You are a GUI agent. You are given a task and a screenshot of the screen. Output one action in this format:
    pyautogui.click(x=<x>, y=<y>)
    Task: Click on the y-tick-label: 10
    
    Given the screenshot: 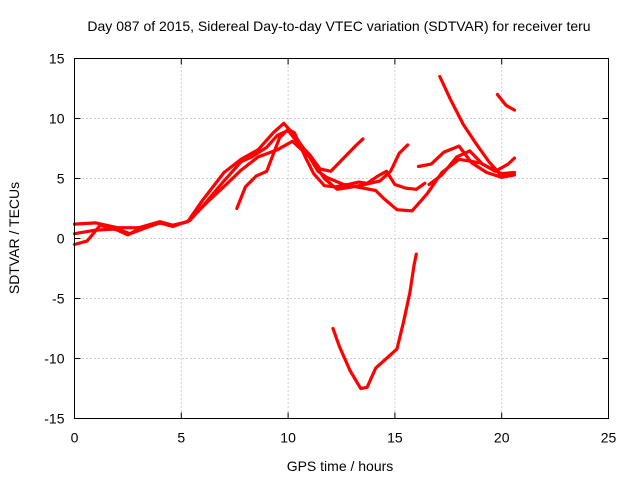 What is the action you would take?
    pyautogui.click(x=57, y=119)
    